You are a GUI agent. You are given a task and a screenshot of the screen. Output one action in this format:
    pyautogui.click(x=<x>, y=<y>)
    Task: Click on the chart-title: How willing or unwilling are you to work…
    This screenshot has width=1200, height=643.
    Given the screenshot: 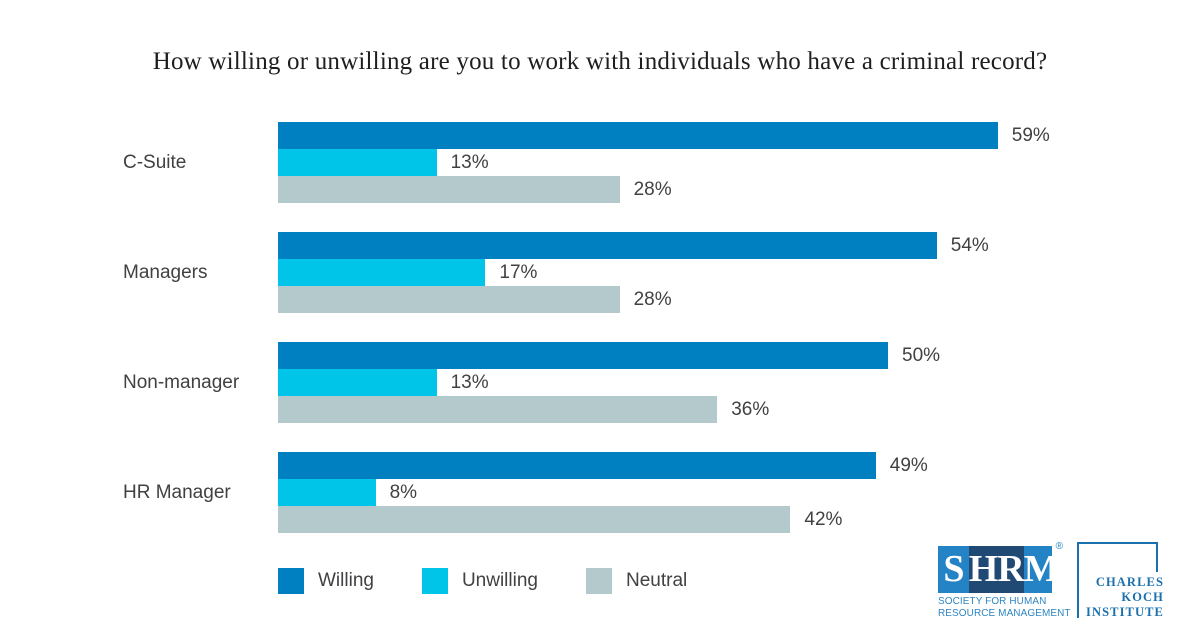 What is the action you would take?
    pyautogui.click(x=600, y=61)
    